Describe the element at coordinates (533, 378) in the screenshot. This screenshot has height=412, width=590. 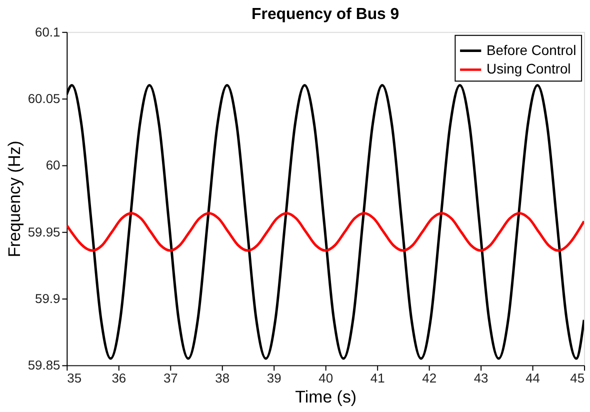
I see `x-tick-label: 44` at that location.